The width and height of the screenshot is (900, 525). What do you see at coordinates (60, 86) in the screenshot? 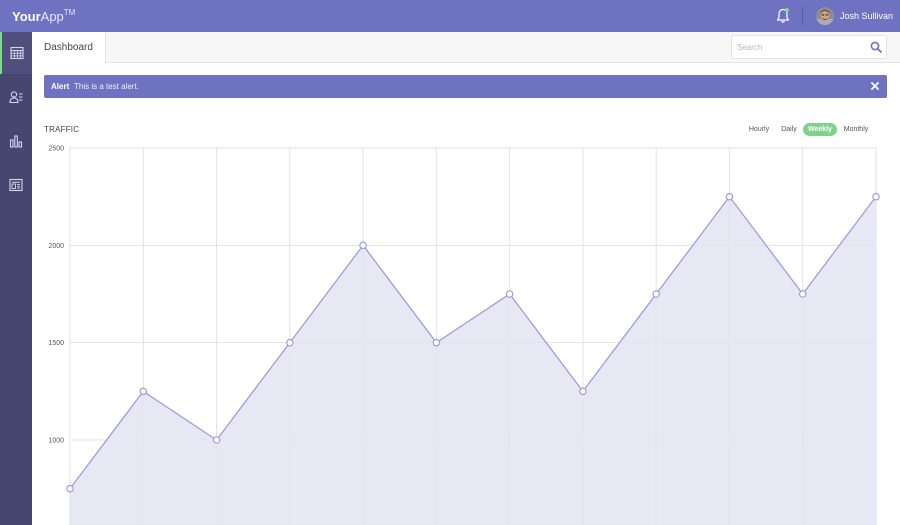
I see `alert-title: Alert` at bounding box center [60, 86].